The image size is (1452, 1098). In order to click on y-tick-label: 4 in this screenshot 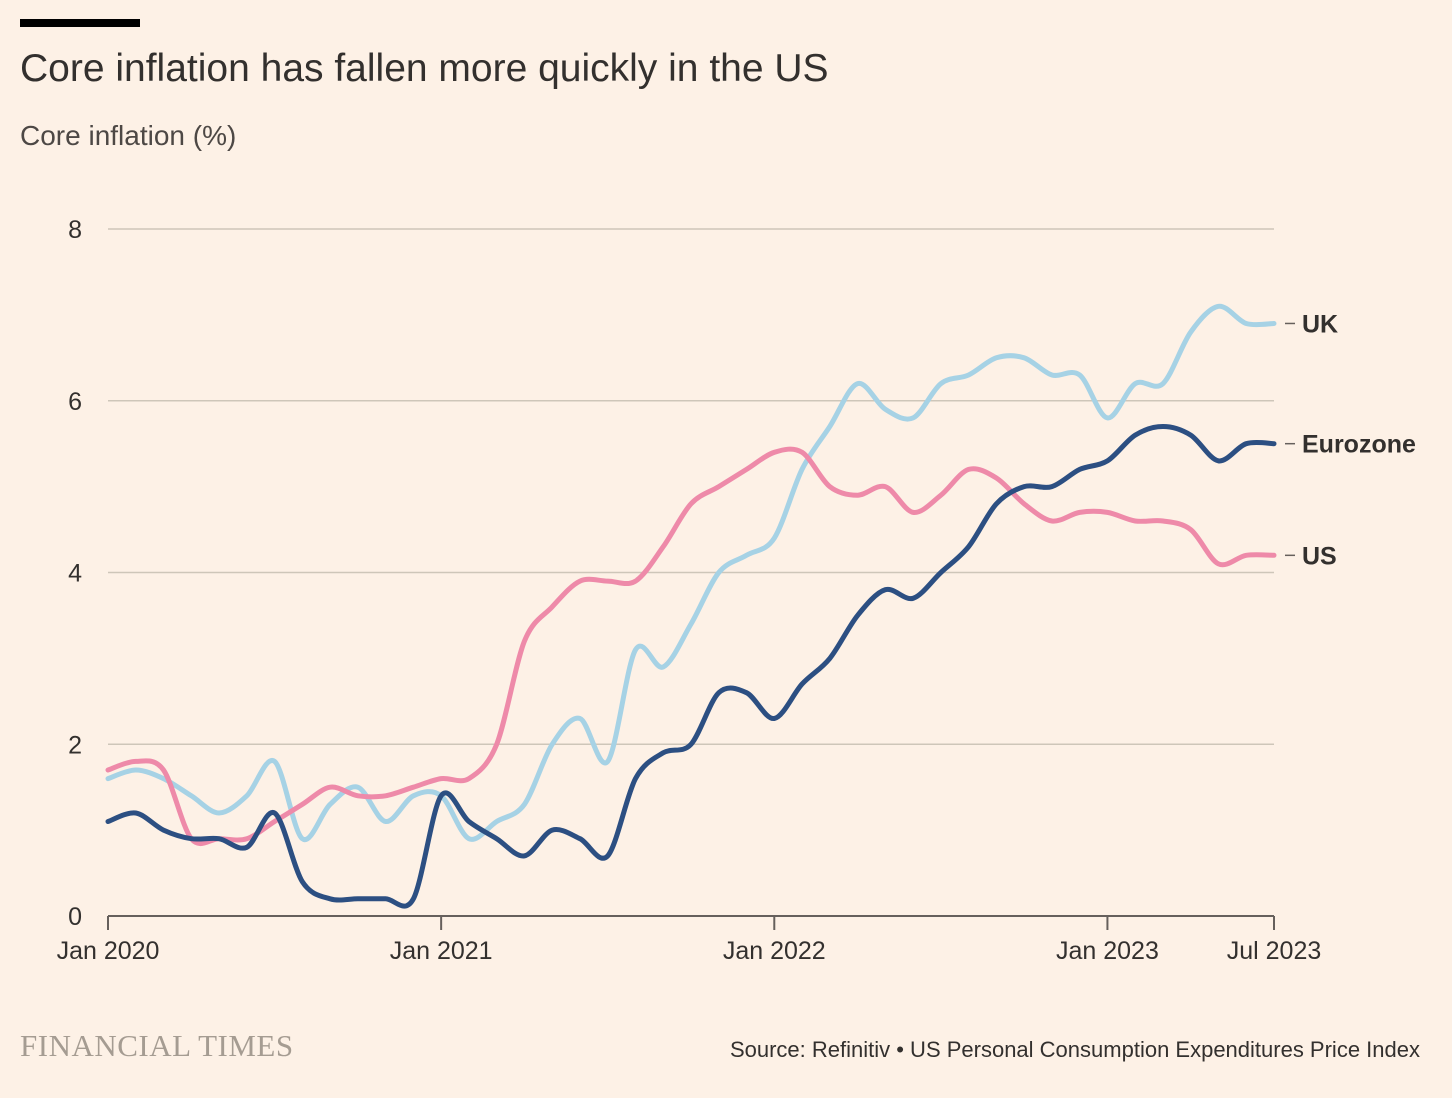, I will do `click(75, 574)`.